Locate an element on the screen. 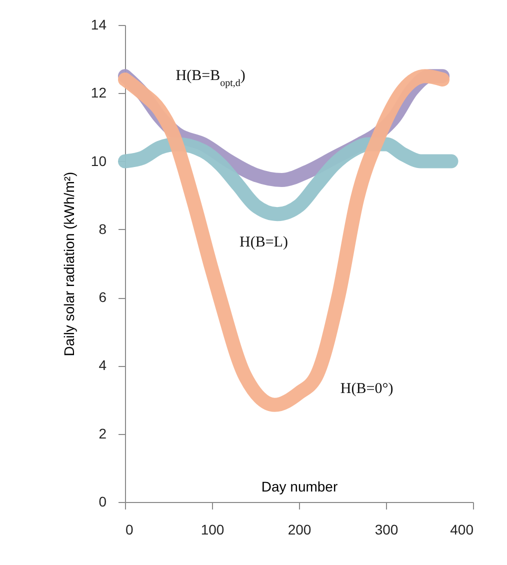 This screenshot has width=507, height=565. x-tick-label: 200 is located at coordinates (300, 530).